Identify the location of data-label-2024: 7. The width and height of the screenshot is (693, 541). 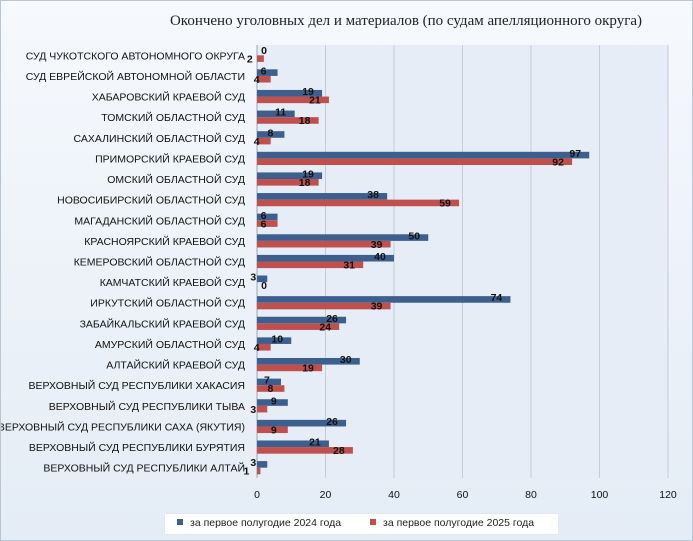
(267, 381).